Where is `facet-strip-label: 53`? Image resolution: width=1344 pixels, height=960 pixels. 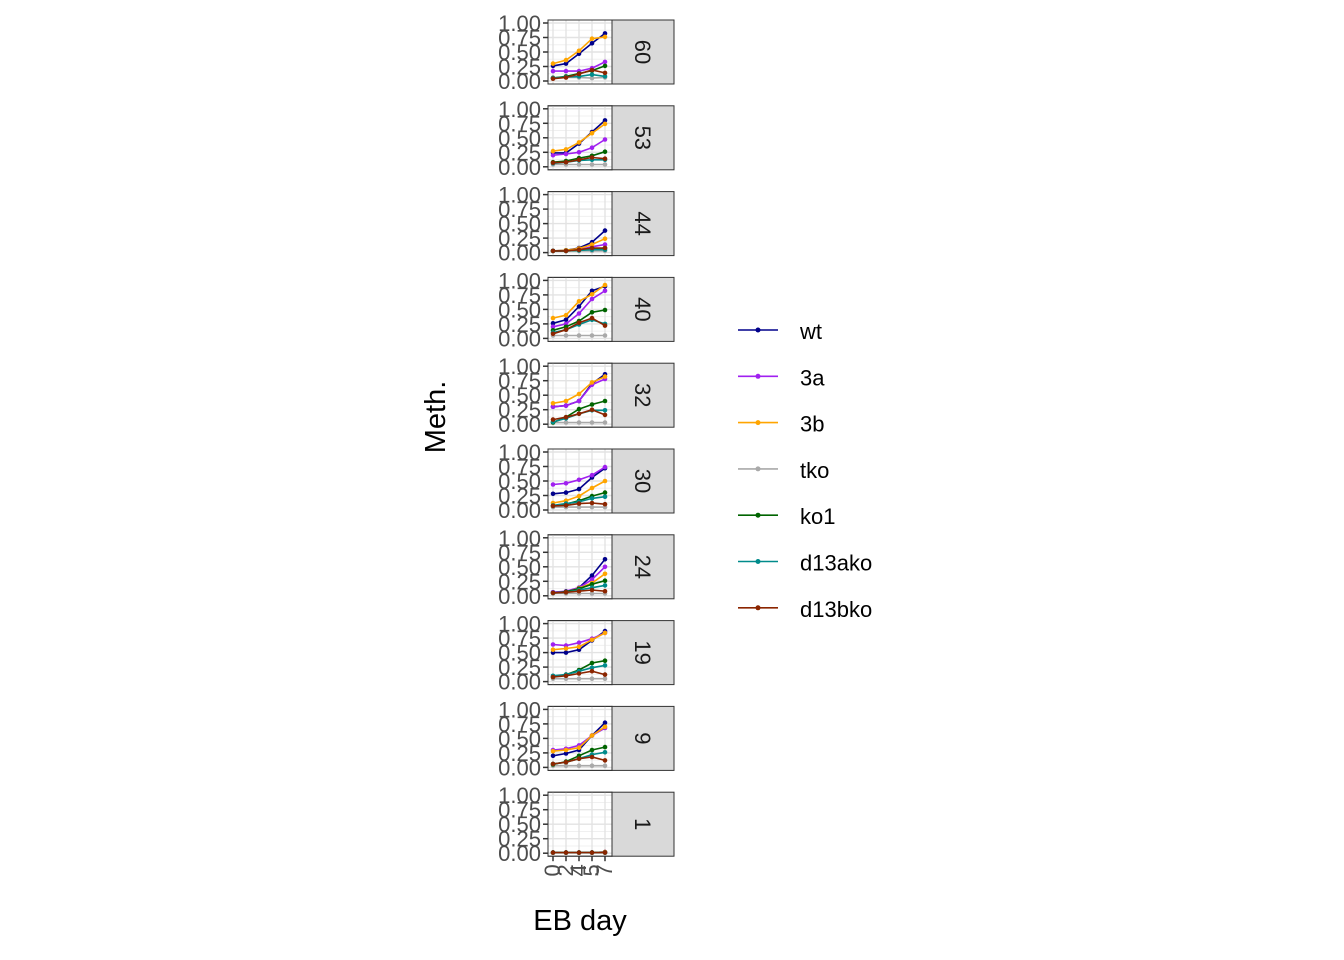
facet-strip-label: 53 is located at coordinates (642, 138).